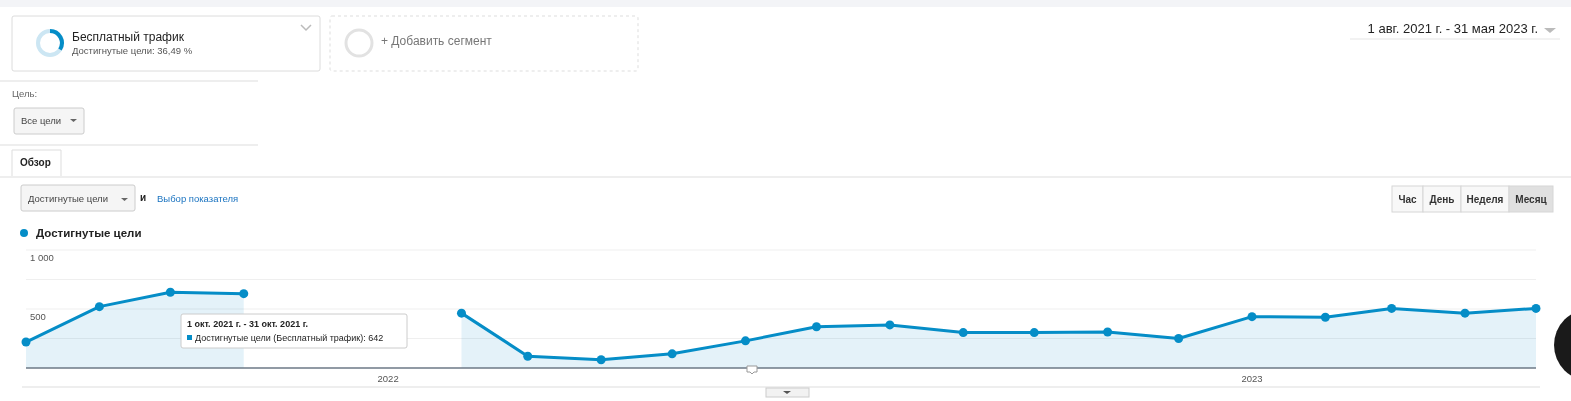 The height and width of the screenshot is (401, 1571). Describe the element at coordinates (42, 257) in the screenshot. I see `y-tick-label: 1 000` at that location.